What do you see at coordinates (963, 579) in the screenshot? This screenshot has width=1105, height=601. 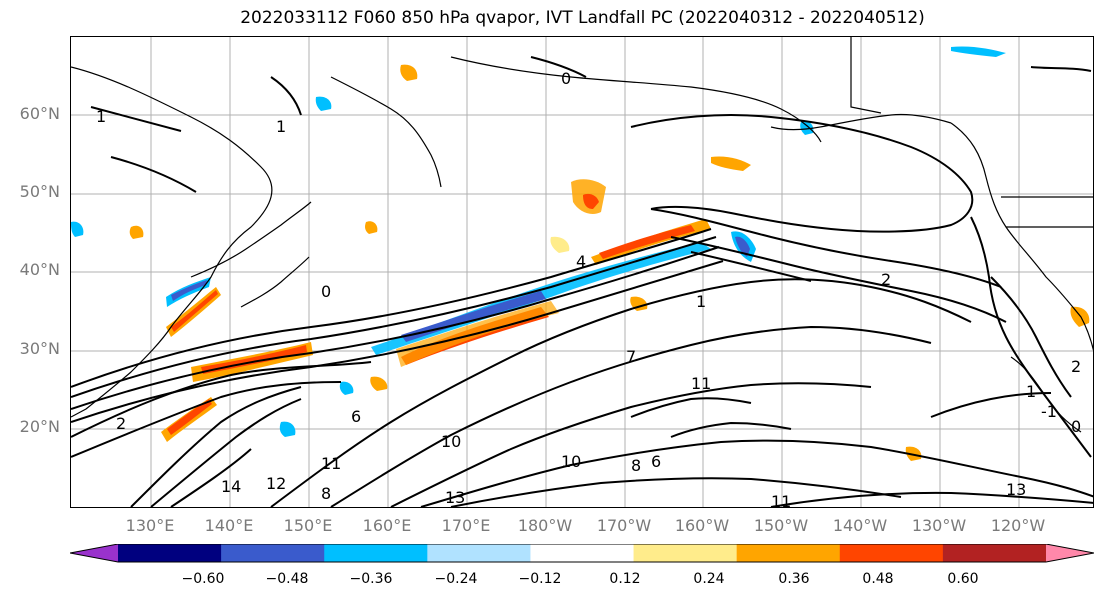 I see `colorbar-tick: 0.60` at bounding box center [963, 579].